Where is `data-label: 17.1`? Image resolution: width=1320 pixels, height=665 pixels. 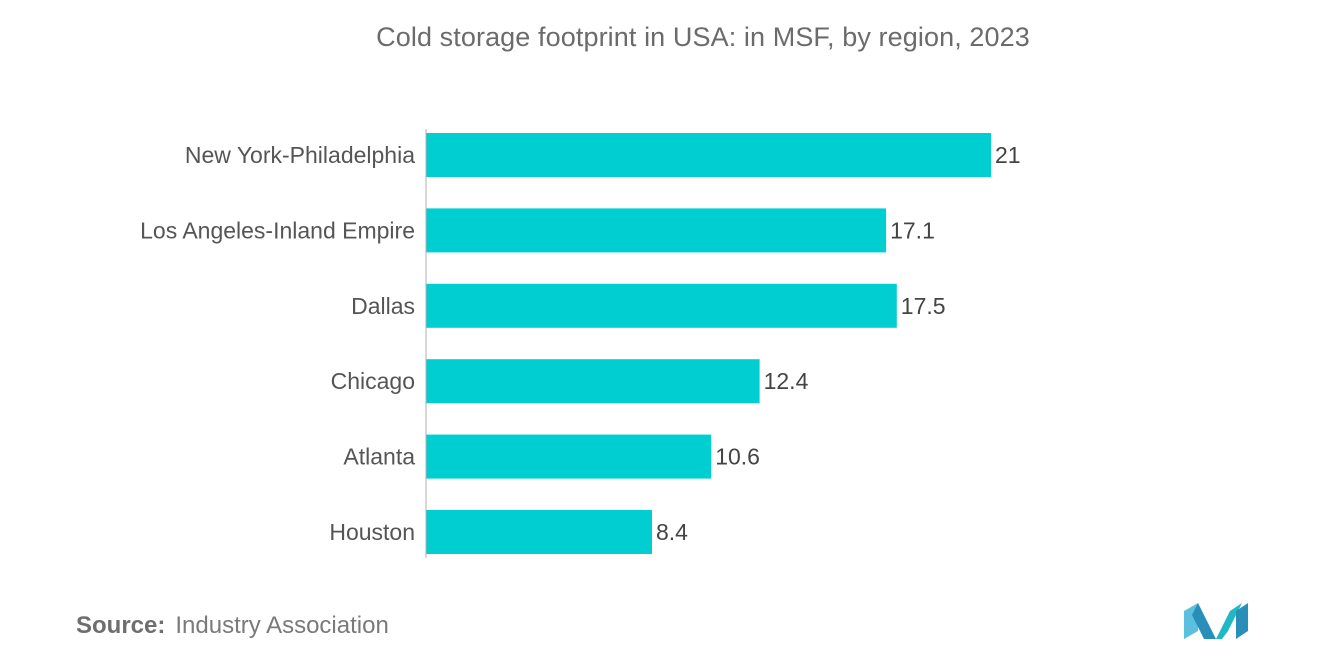 data-label: 17.1 is located at coordinates (912, 230).